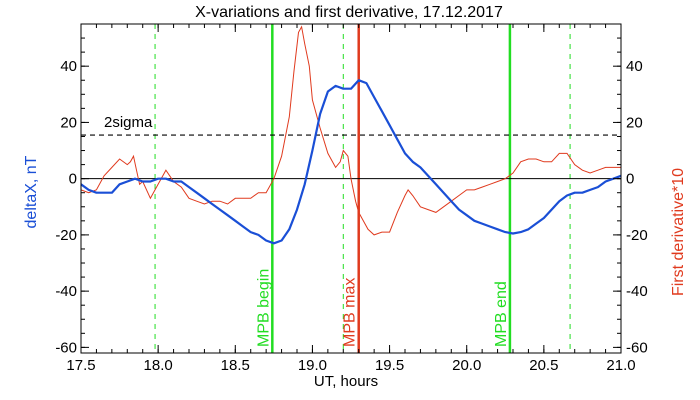 Image resolution: width=700 pixels, height=400 pixels. Describe the element at coordinates (351, 147) in the screenshot. I see `reference-lines: 2sigma` at that location.